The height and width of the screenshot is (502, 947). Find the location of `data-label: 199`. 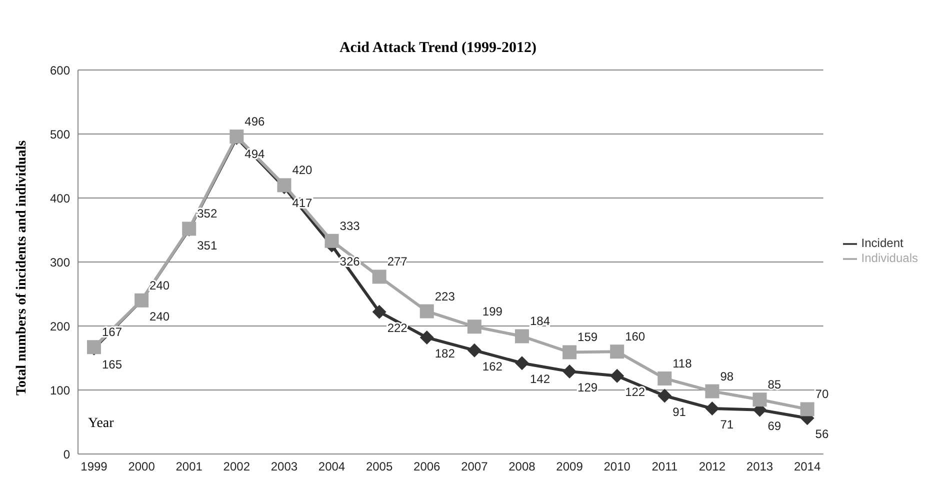

data-label: 199 is located at coordinates (492, 311).